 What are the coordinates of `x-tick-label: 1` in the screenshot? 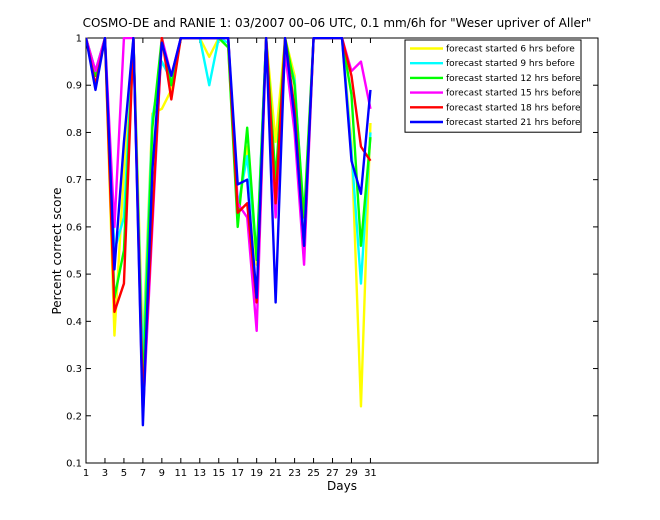 It's located at (86, 473).